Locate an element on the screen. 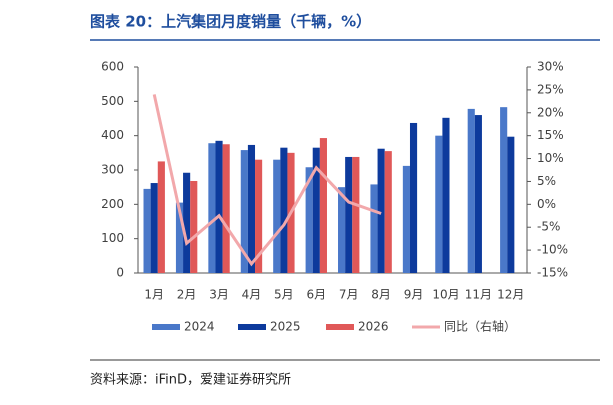 This screenshot has width=613, height=405. x-tick-label: 5月 is located at coordinates (284, 295).